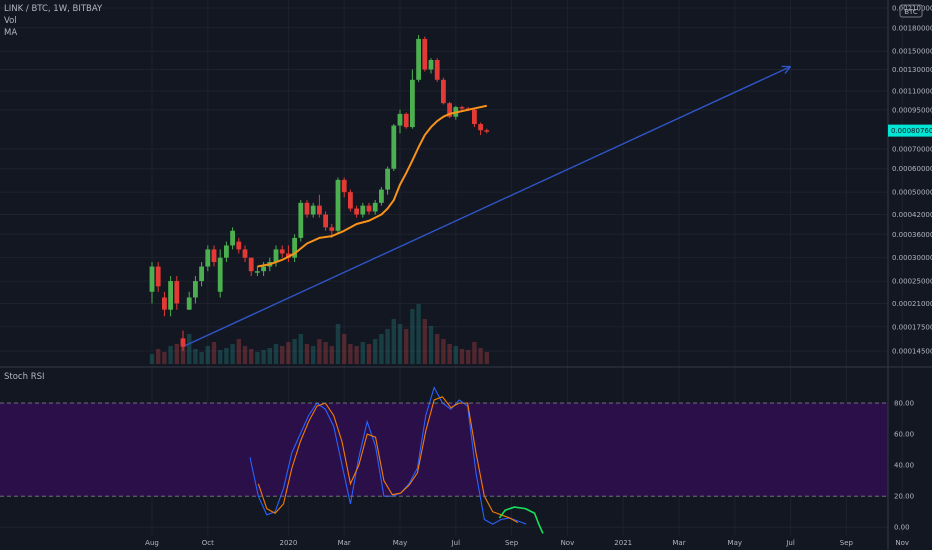  Describe the element at coordinates (912, 110) in the screenshot. I see `price-tick-label: 0.00095000` at that location.